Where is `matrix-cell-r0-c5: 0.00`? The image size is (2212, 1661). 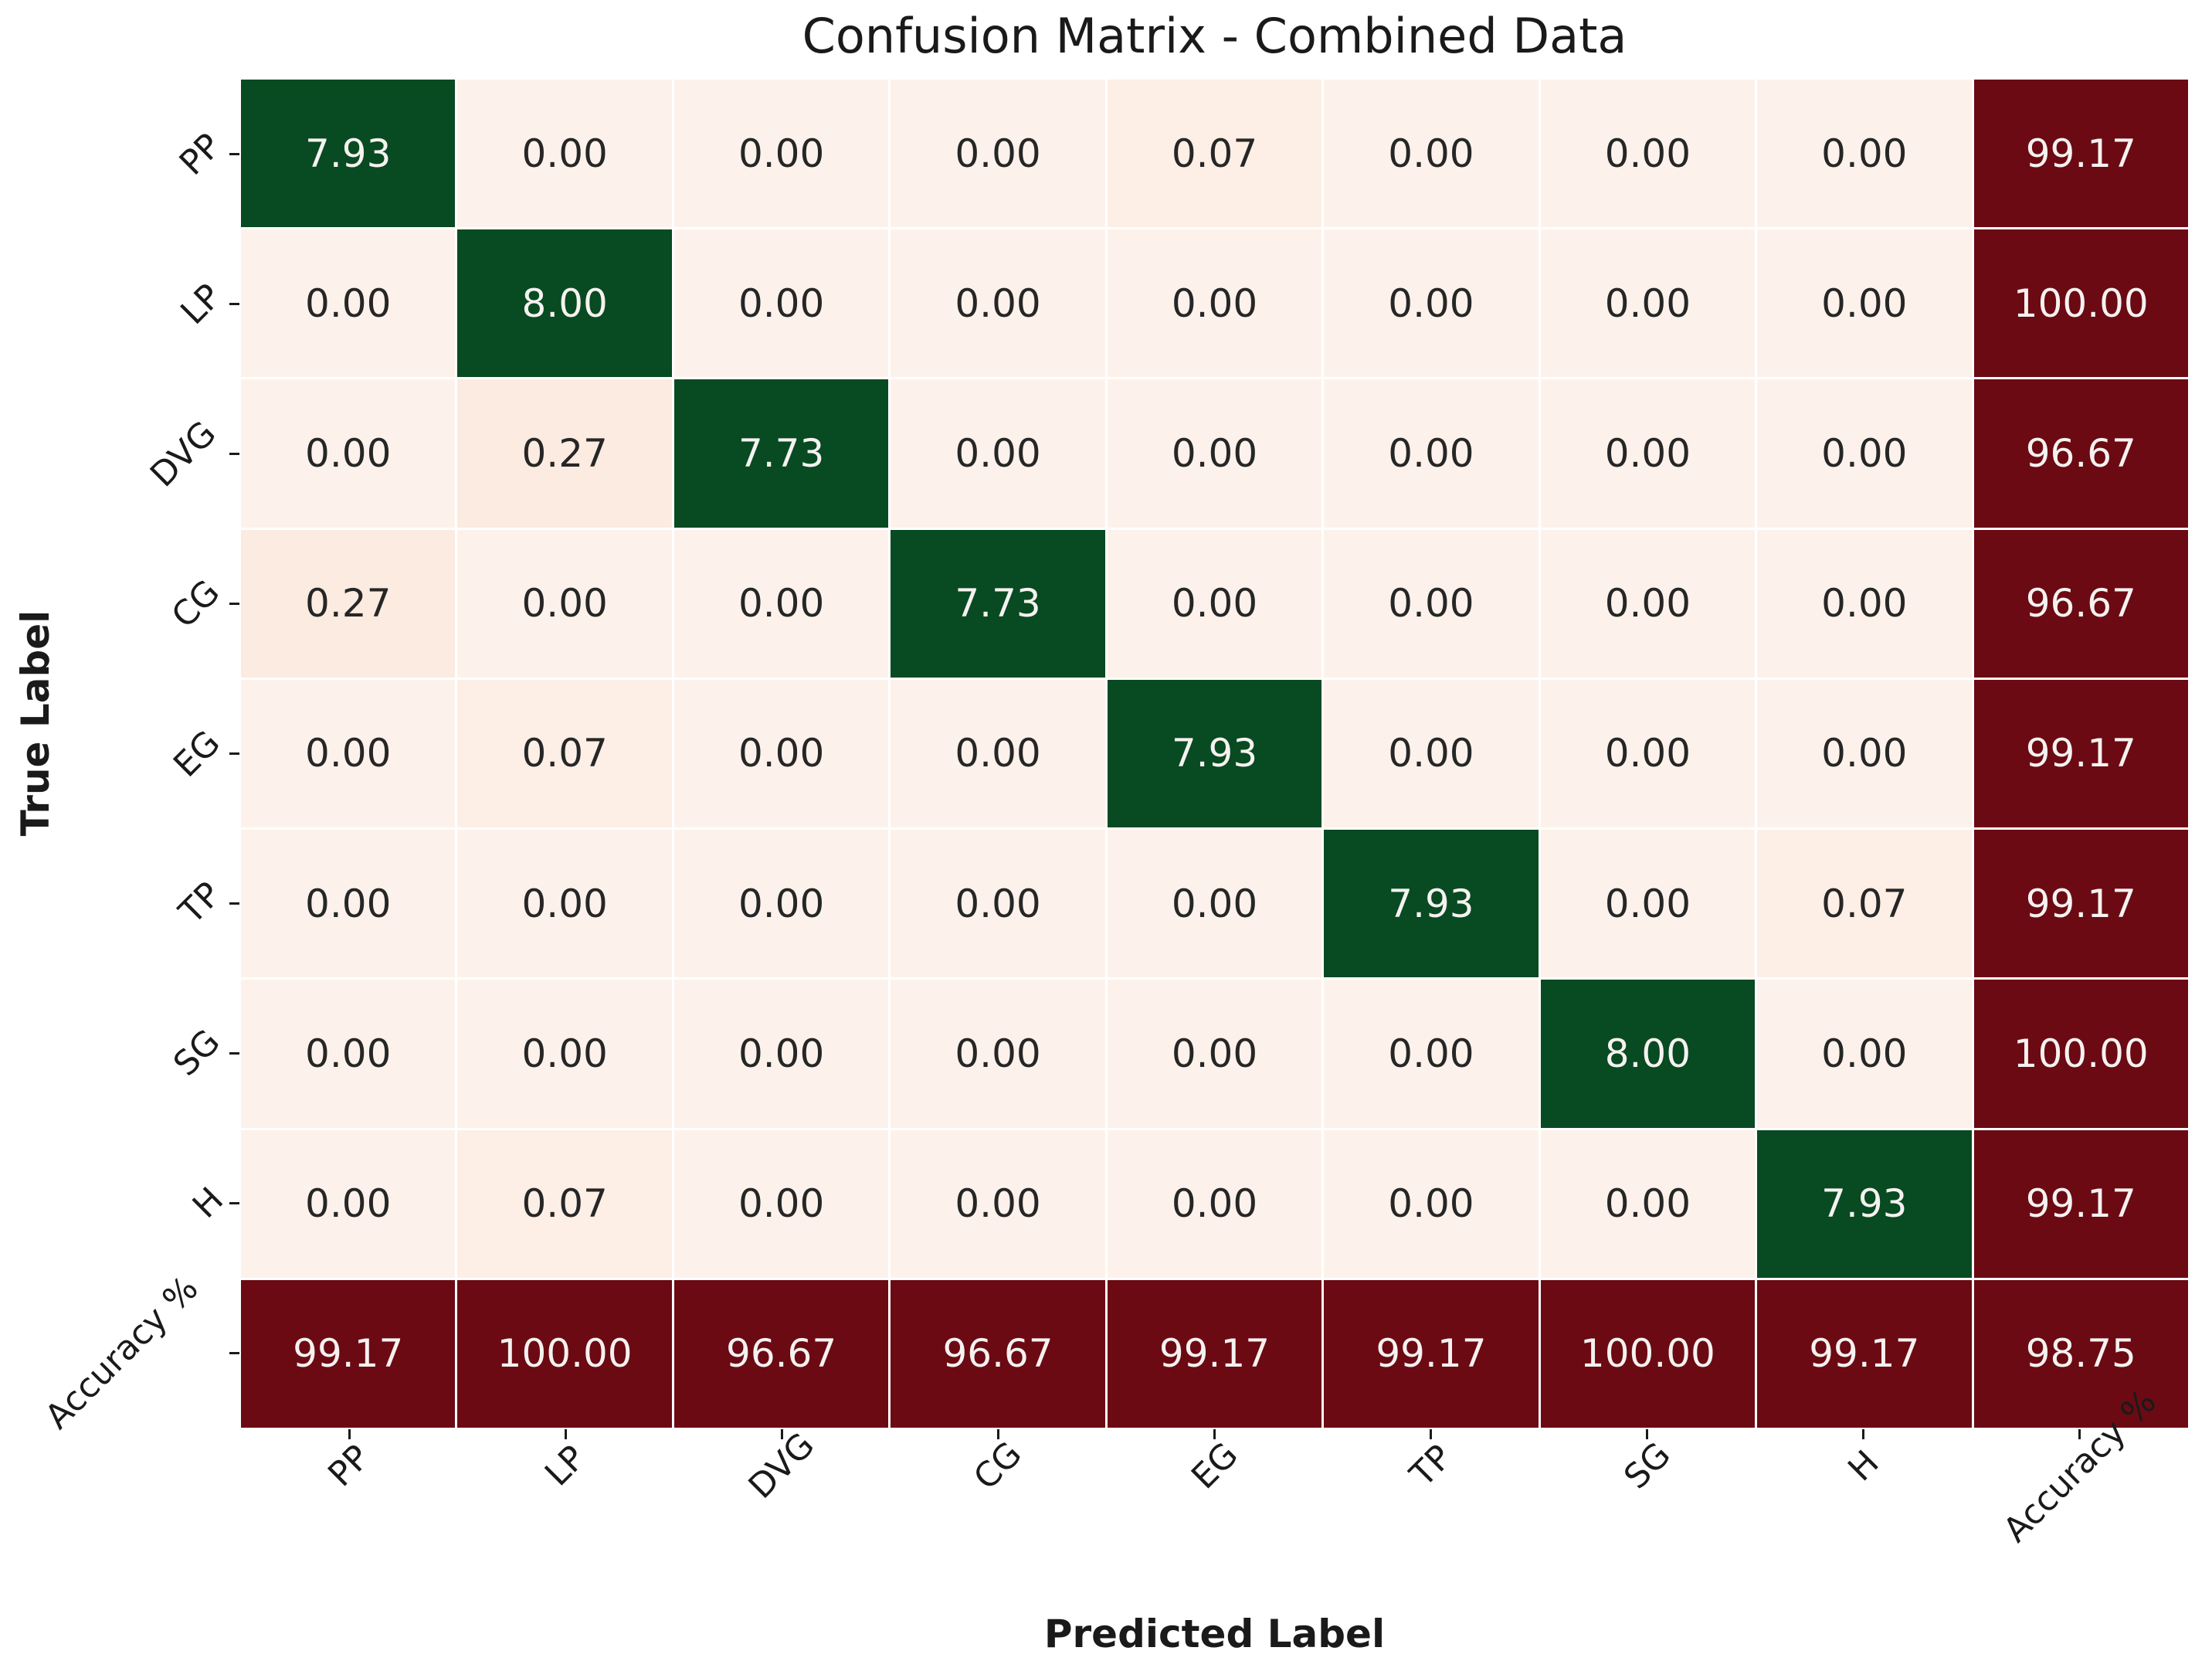 matrix-cell-r0-c5: 0.00 is located at coordinates (1431, 154).